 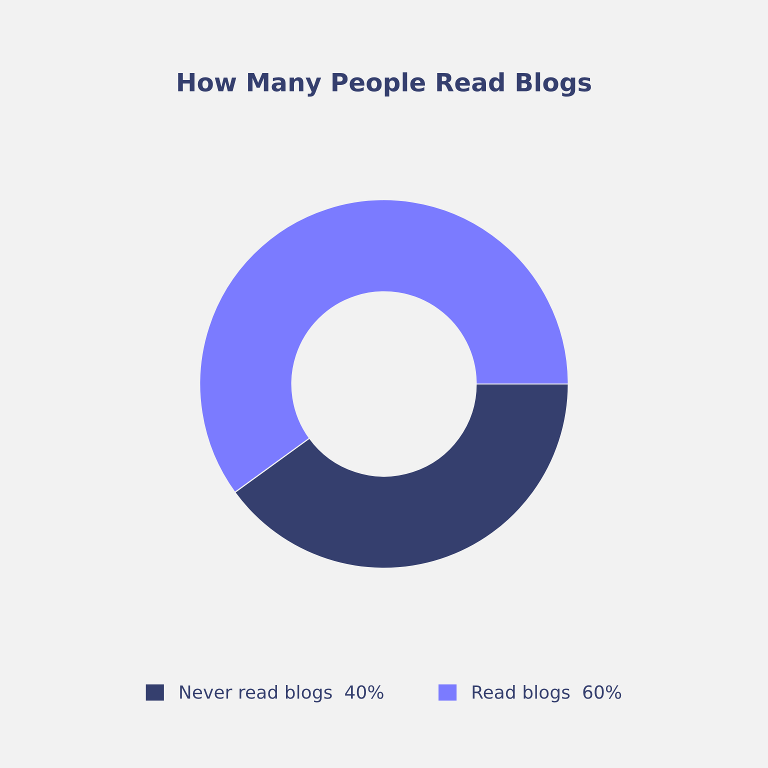 I want to click on chart-title: How Many People Read Blogs, so click(x=384, y=84).